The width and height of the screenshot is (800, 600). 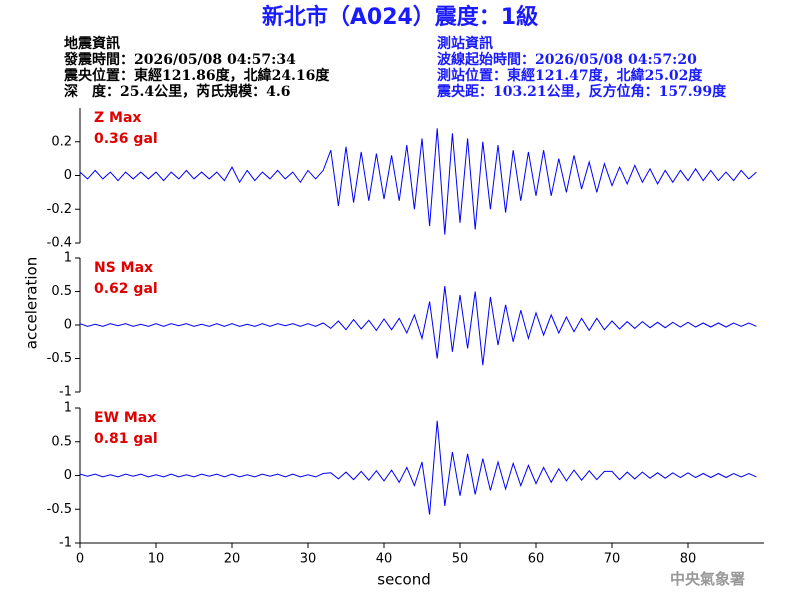 I want to click on max-annotation: Z Max, so click(x=117, y=118).